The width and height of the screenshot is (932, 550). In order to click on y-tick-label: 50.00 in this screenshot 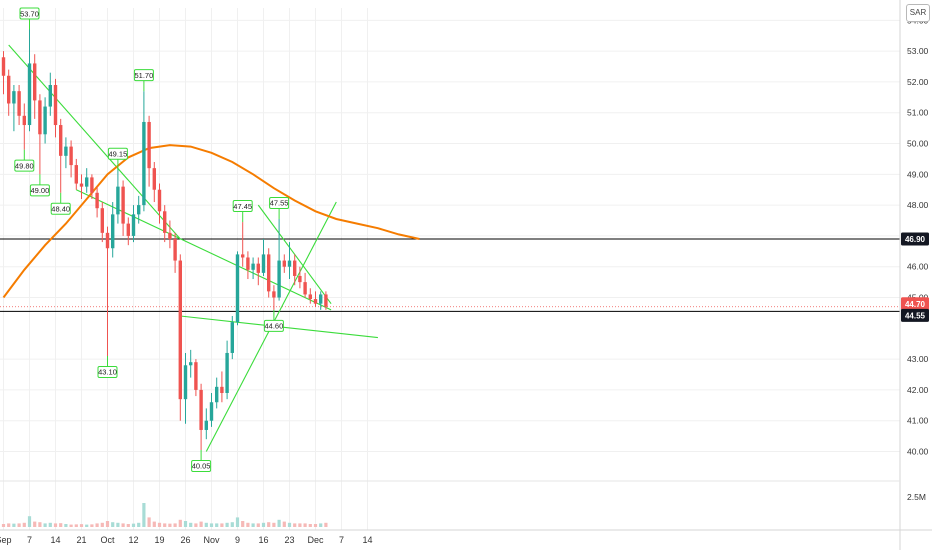, I will do `click(918, 144)`.